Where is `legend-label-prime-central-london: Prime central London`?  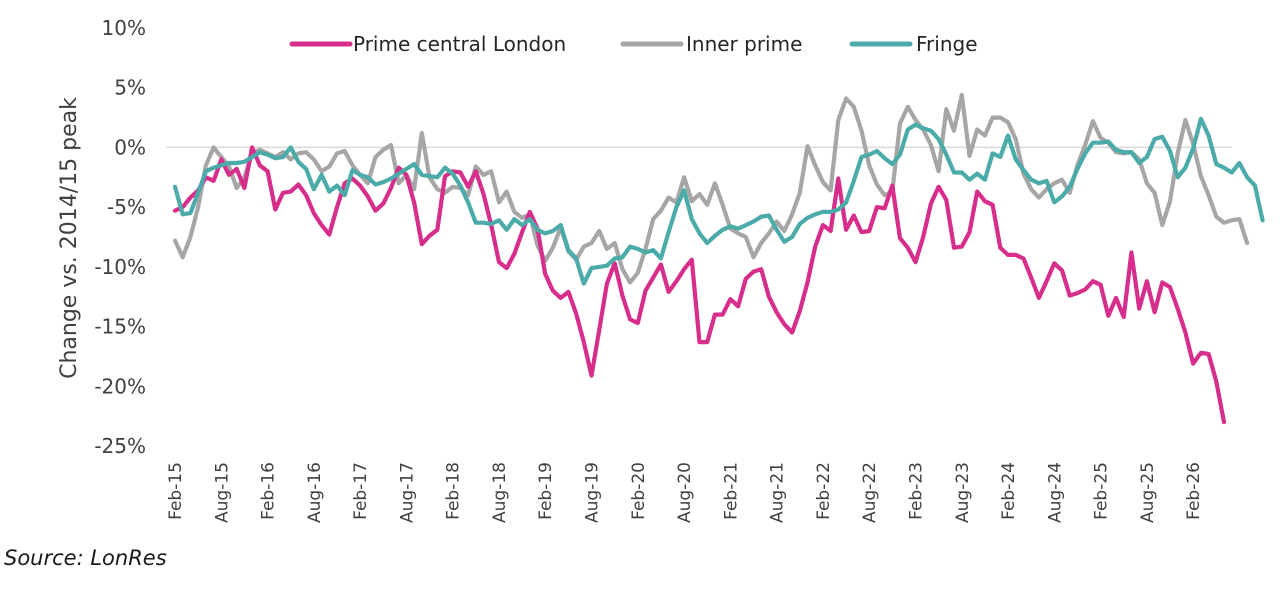
legend-label-prime-central-london: Prime central London is located at coordinates (459, 44).